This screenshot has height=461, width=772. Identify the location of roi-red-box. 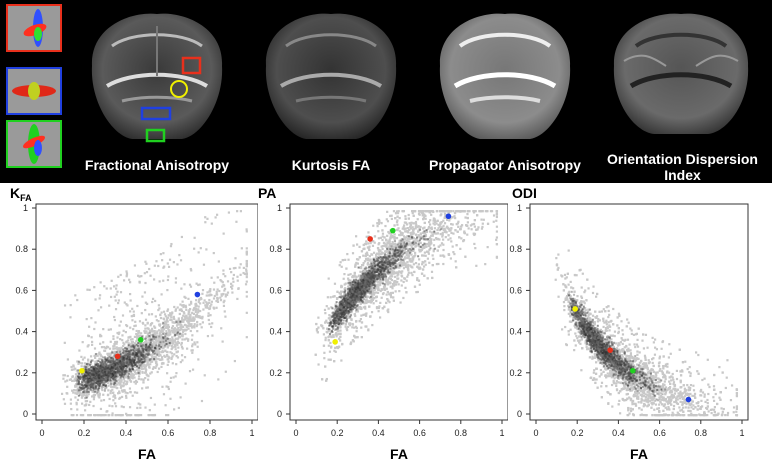
(191, 65).